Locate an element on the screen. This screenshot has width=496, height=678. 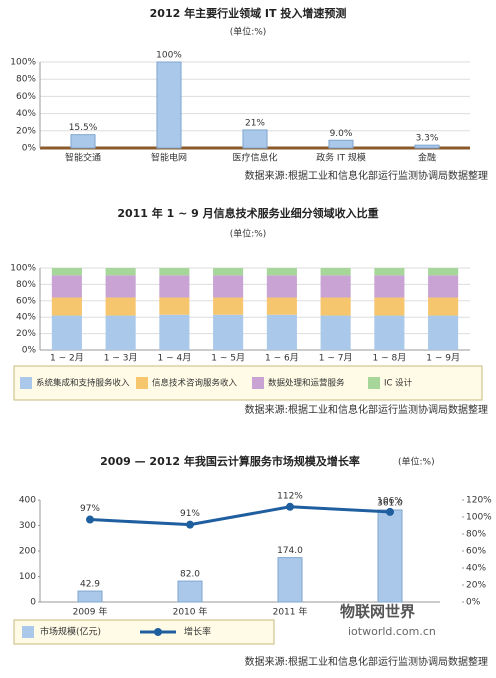
y-tick-label: 40% is located at coordinates (26, 114).